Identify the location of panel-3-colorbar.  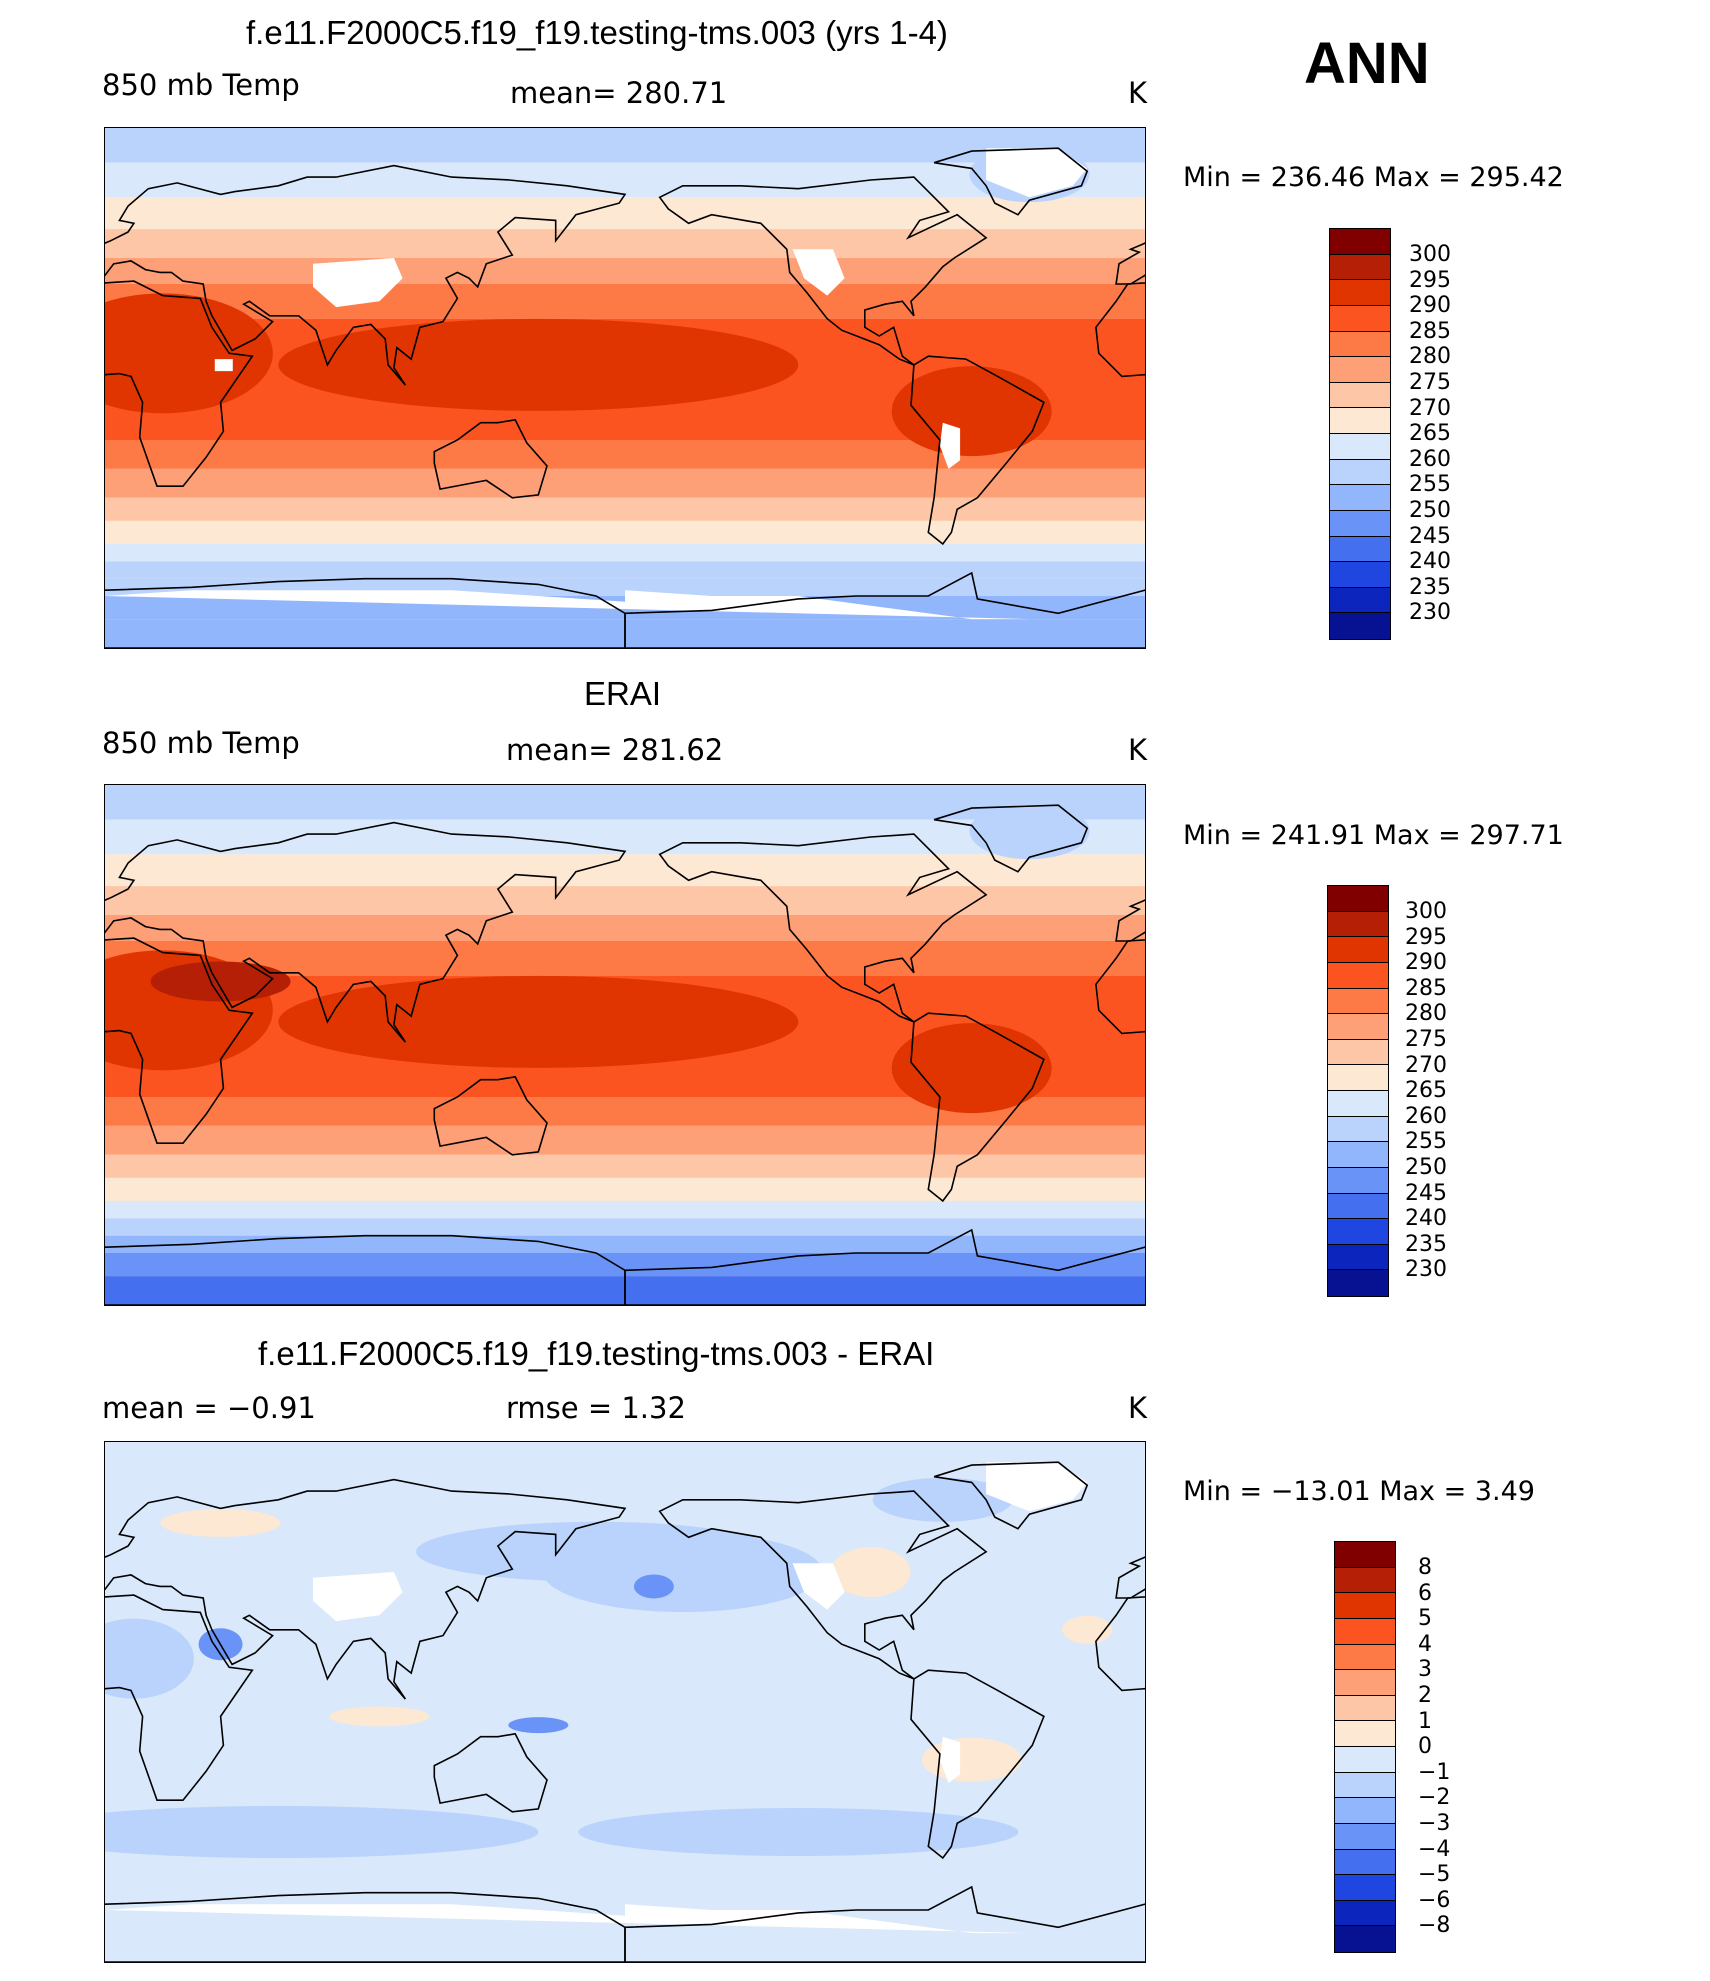
(1365, 1747).